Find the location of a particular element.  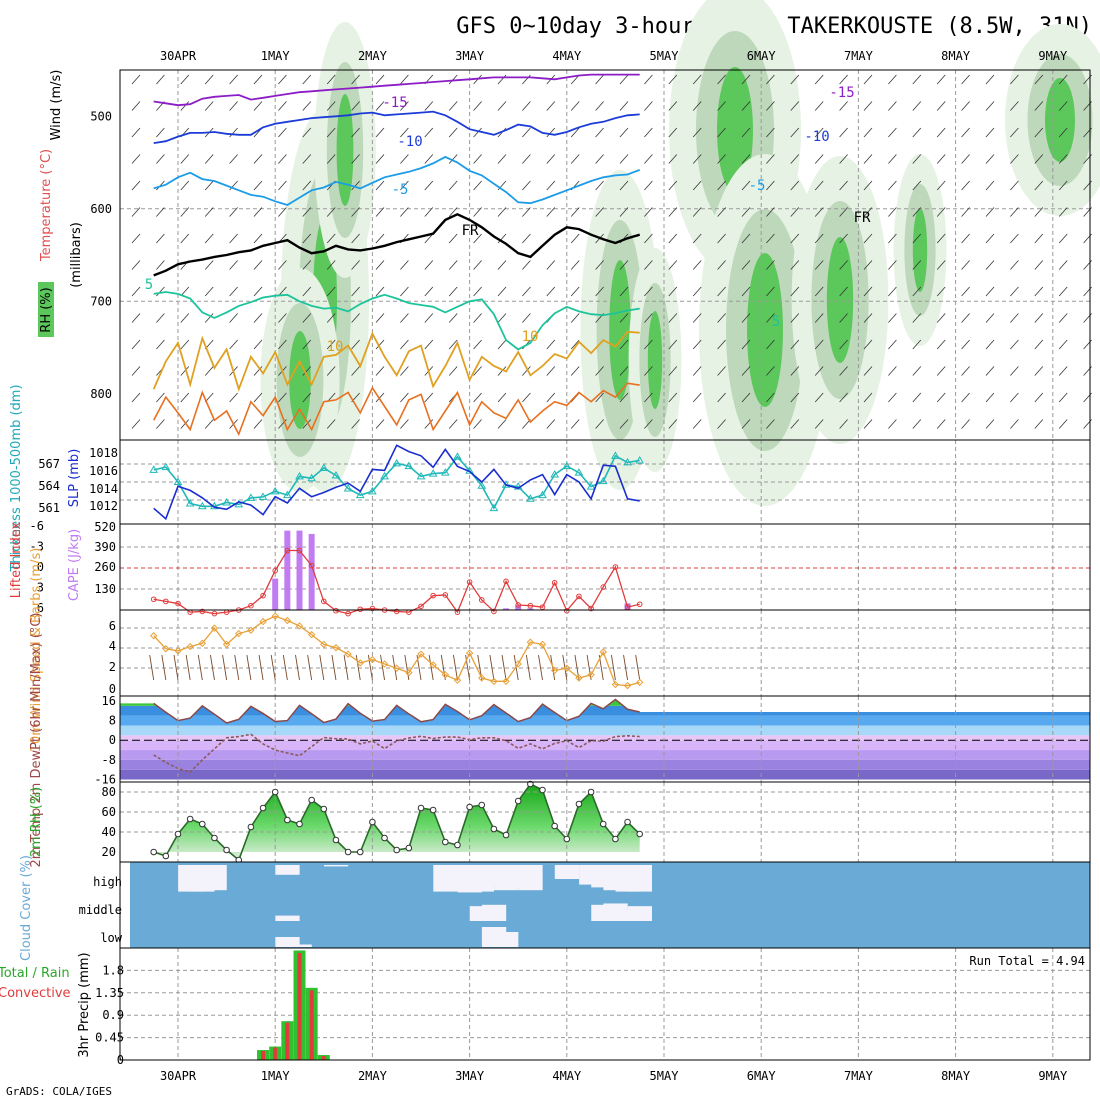

x-tick-label: 2MAY is located at coordinates (373, 1076).